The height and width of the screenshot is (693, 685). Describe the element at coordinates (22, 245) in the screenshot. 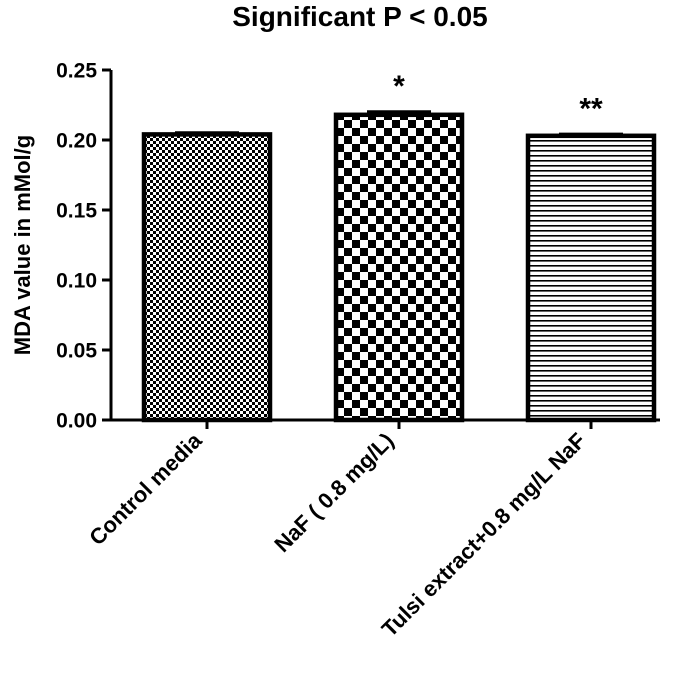

I see `y-axis-label: MDA value in mMol/g` at that location.